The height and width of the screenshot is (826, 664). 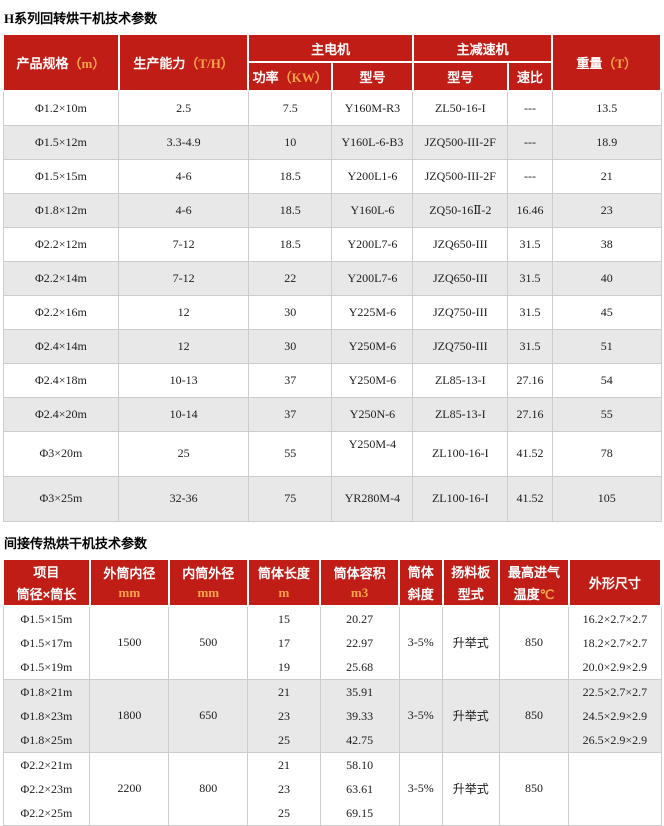 I want to click on cell-reducer-model: JZQ650-III, so click(x=460, y=244).